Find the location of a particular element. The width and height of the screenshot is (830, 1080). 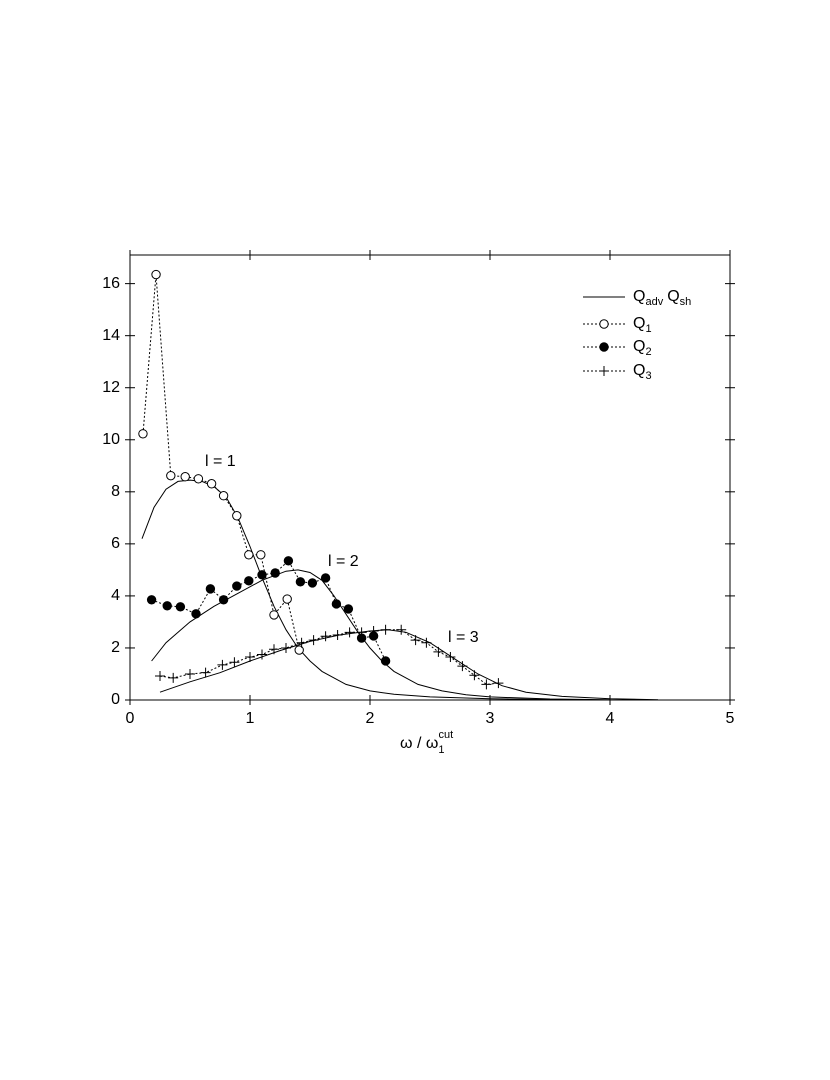

legend-label: Q3 is located at coordinates (642, 372).